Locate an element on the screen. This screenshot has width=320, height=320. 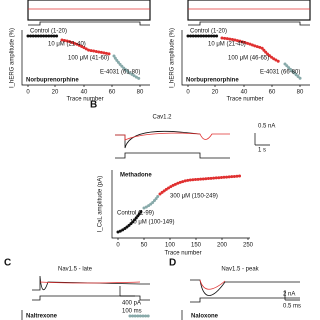
label: Naloxone is located at coordinates (205, 317).